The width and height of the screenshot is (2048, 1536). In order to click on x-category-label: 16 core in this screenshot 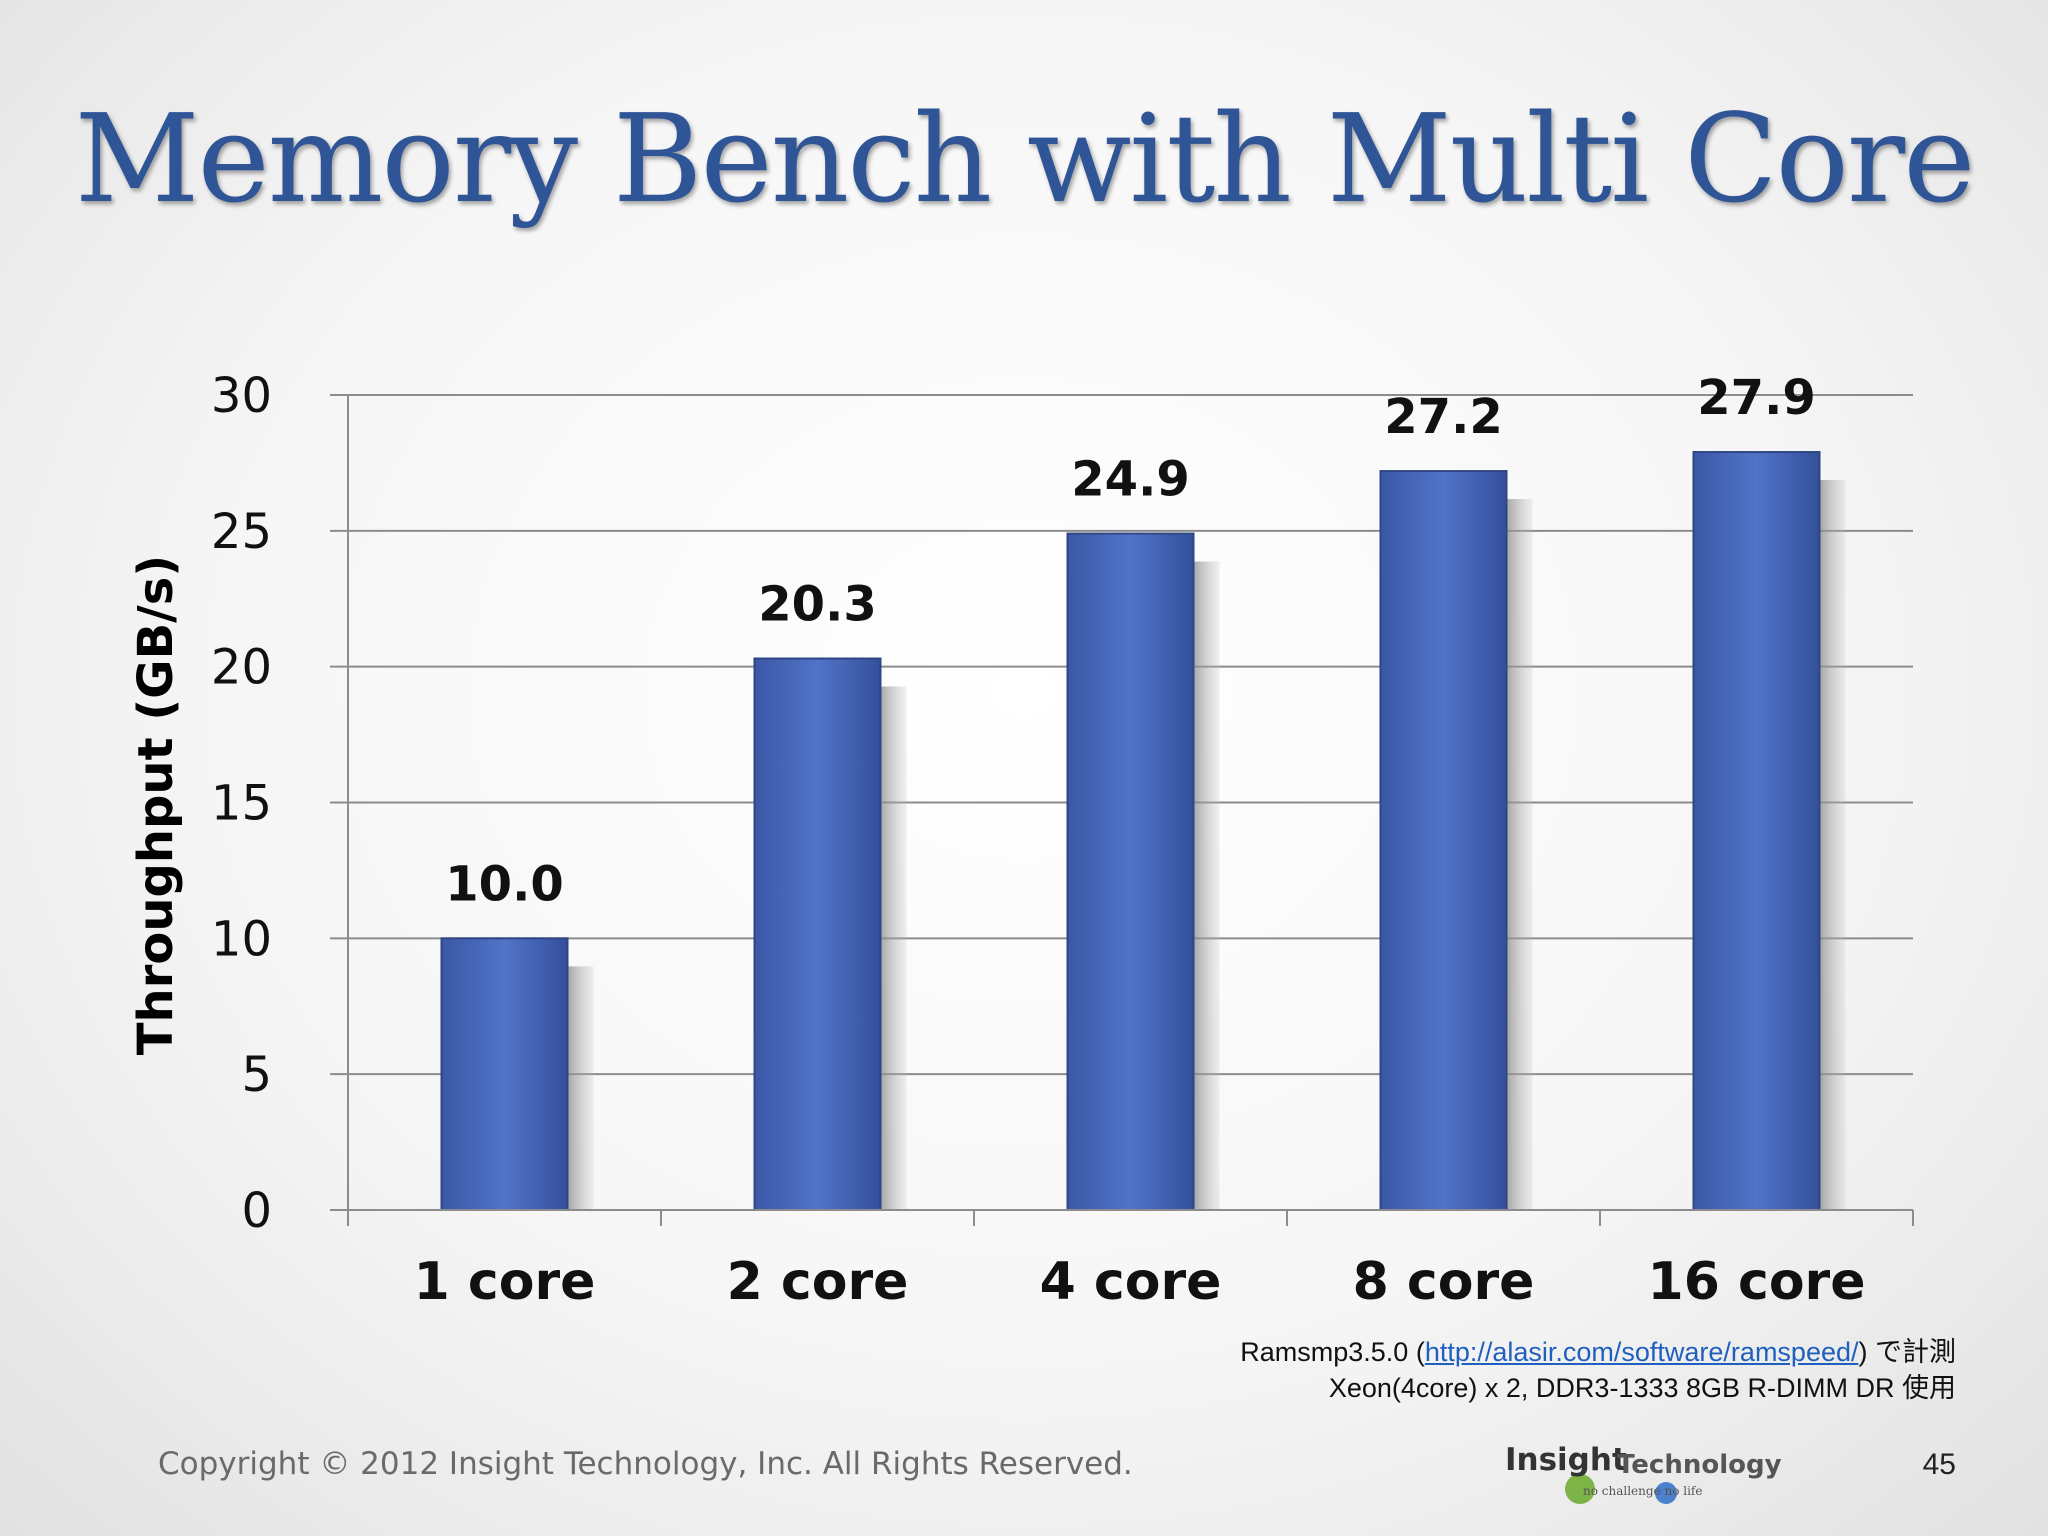, I will do `click(1757, 1282)`.